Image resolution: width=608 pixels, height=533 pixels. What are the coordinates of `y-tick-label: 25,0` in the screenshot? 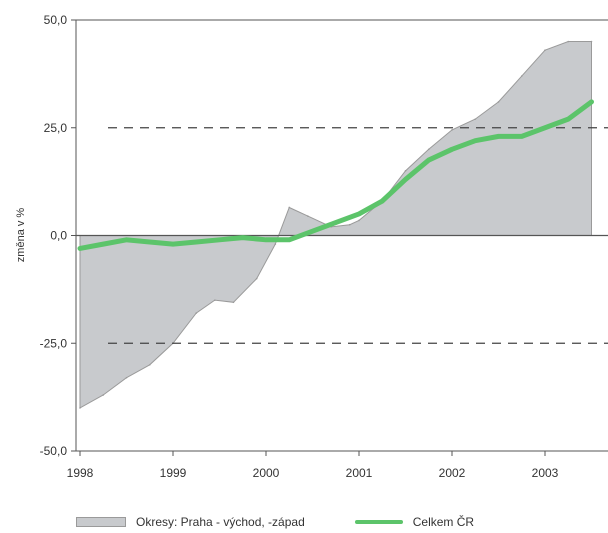 It's located at (56, 128).